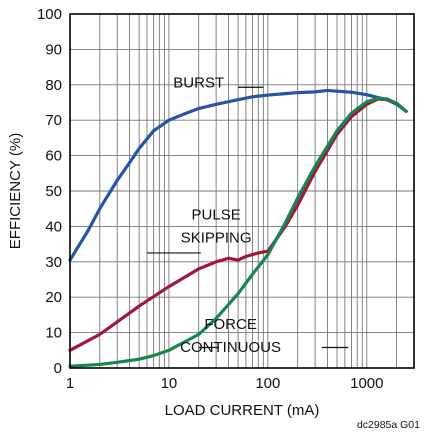 Image resolution: width=425 pixels, height=436 pixels. Describe the element at coordinates (225, 383) in the screenshot. I see `x-axis-ticks: 1 10 100 1000` at that location.